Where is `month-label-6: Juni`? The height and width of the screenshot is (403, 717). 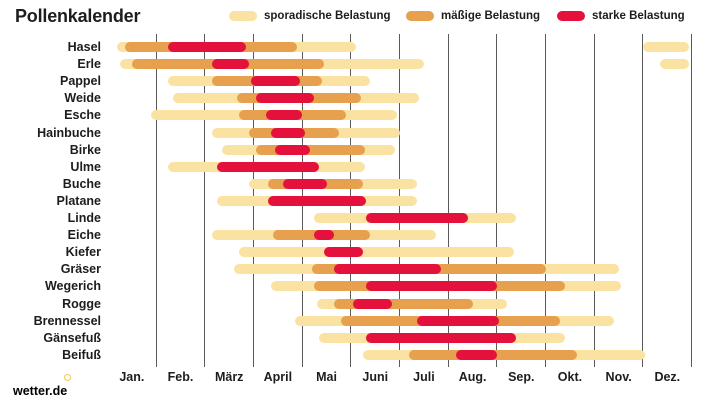 month-label-6: Juni is located at coordinates (375, 377).